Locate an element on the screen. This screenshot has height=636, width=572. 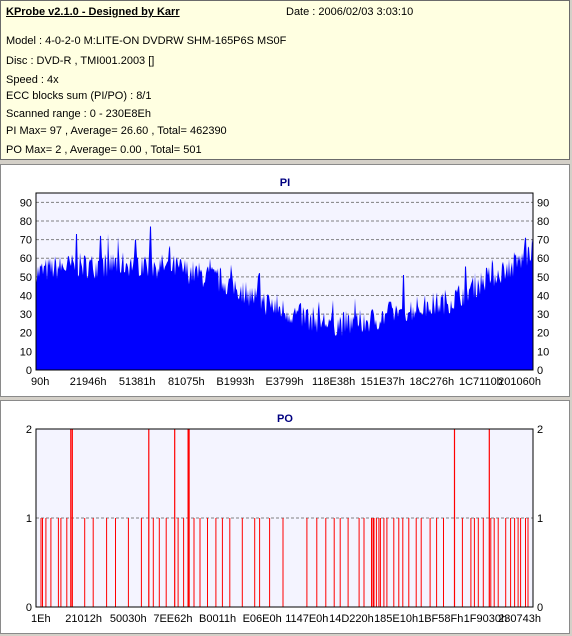
pi-xtick-label: 90h is located at coordinates (40, 382).